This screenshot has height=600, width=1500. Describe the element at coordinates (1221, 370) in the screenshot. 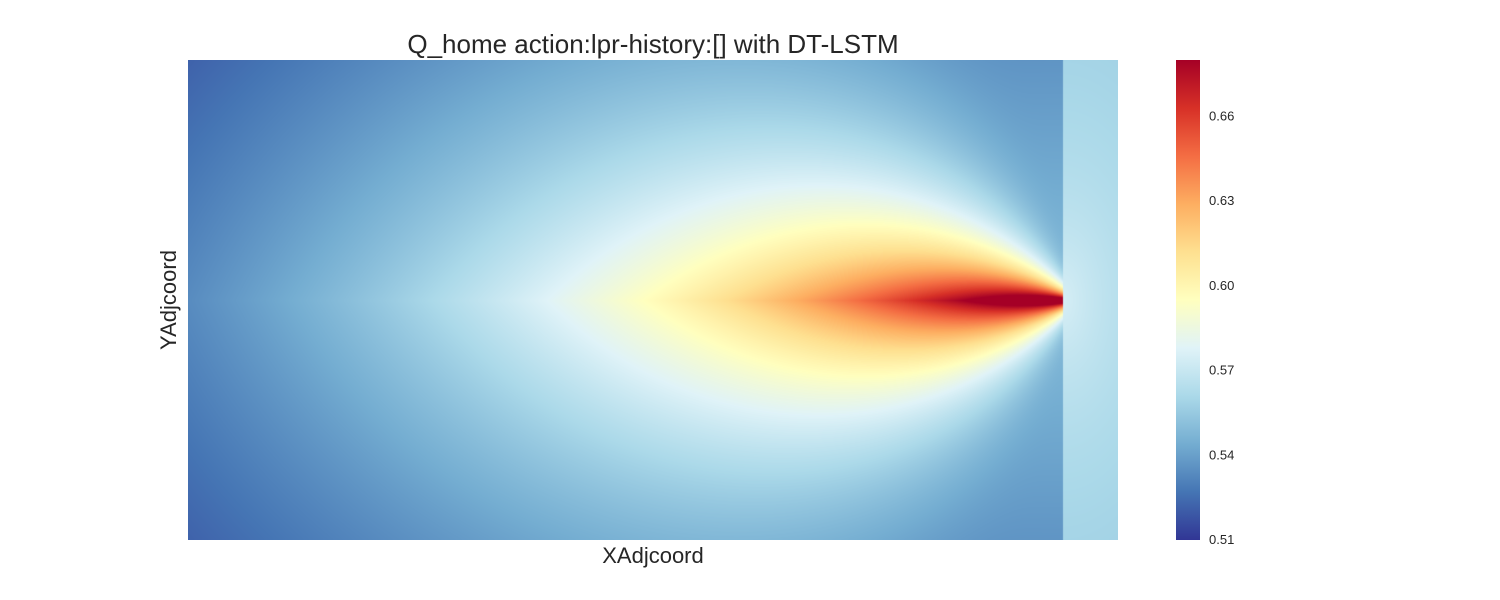

I see `colorbar-tick-label: 0.57` at that location.